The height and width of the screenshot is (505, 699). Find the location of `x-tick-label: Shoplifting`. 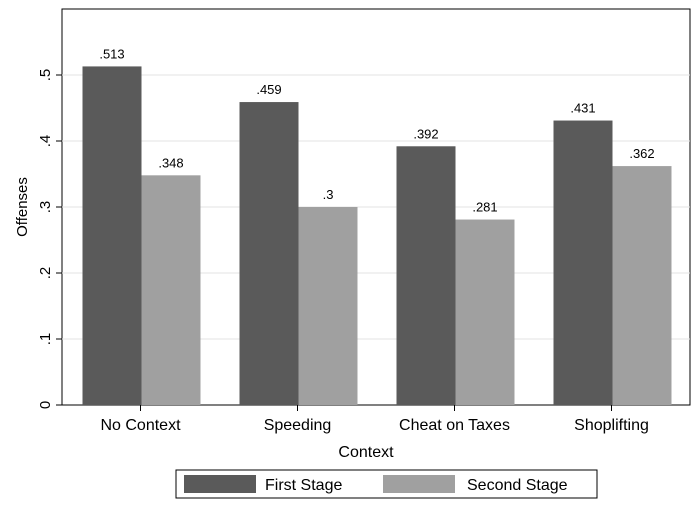

x-tick-label: Shoplifting is located at coordinates (611, 425).